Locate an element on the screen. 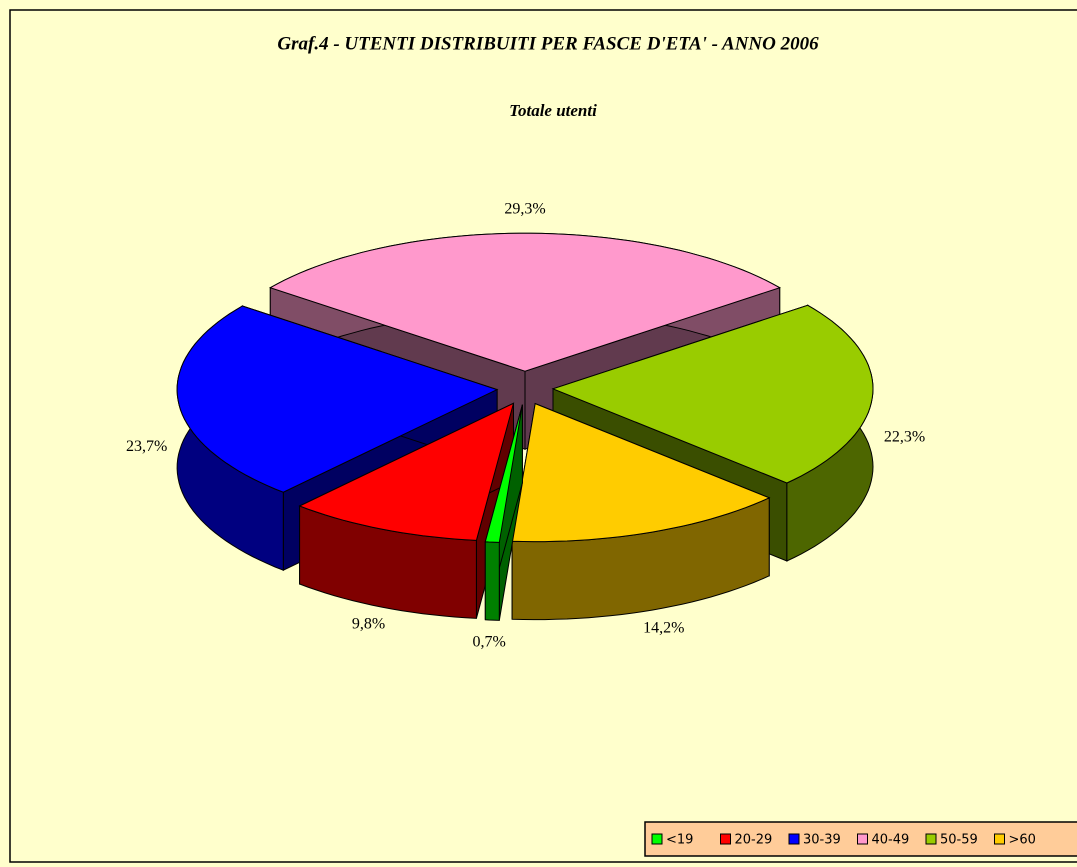  data-label: 14,2% is located at coordinates (663, 628).